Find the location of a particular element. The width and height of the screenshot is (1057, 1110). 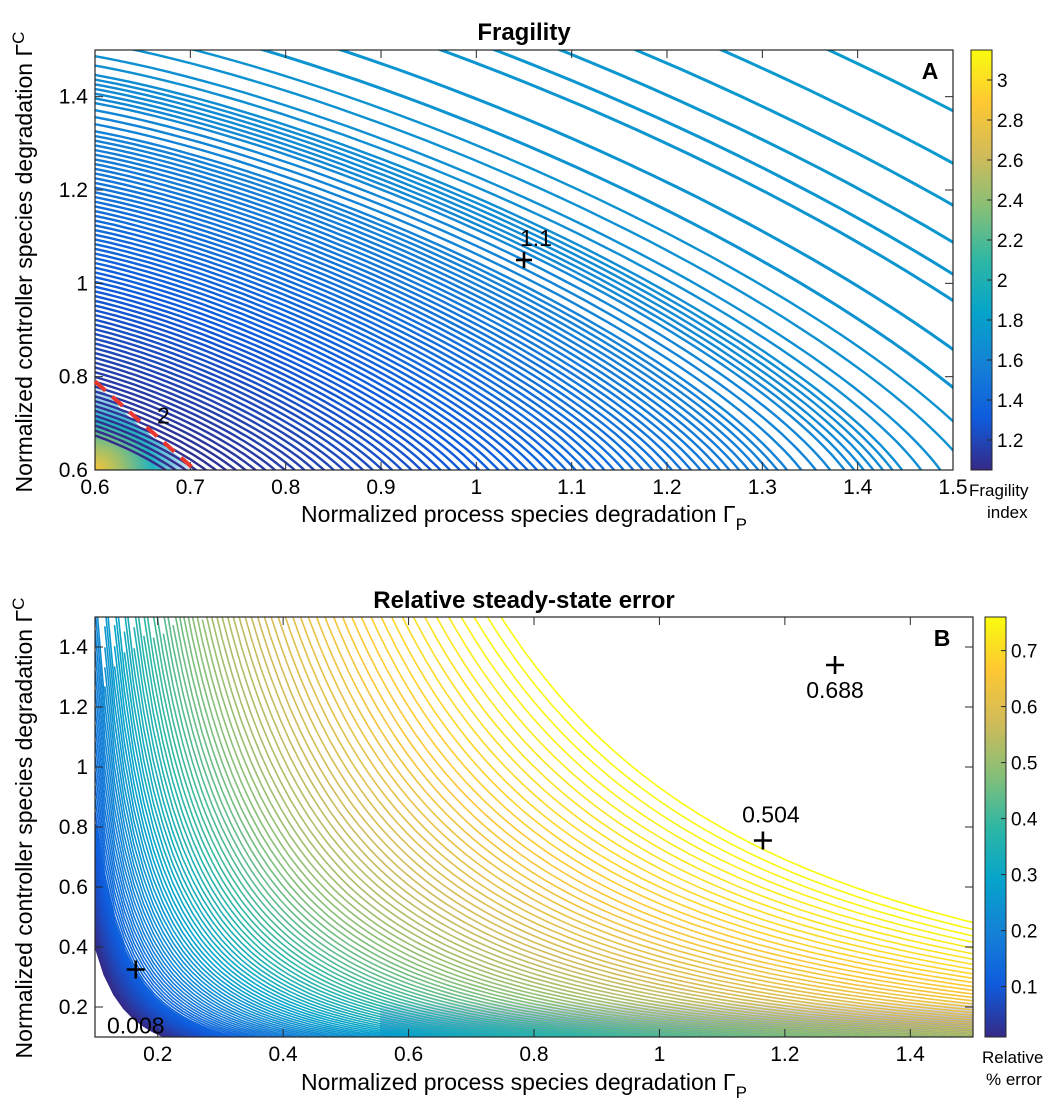

colorbar-tick-label: 2.4 is located at coordinates (1010, 201).